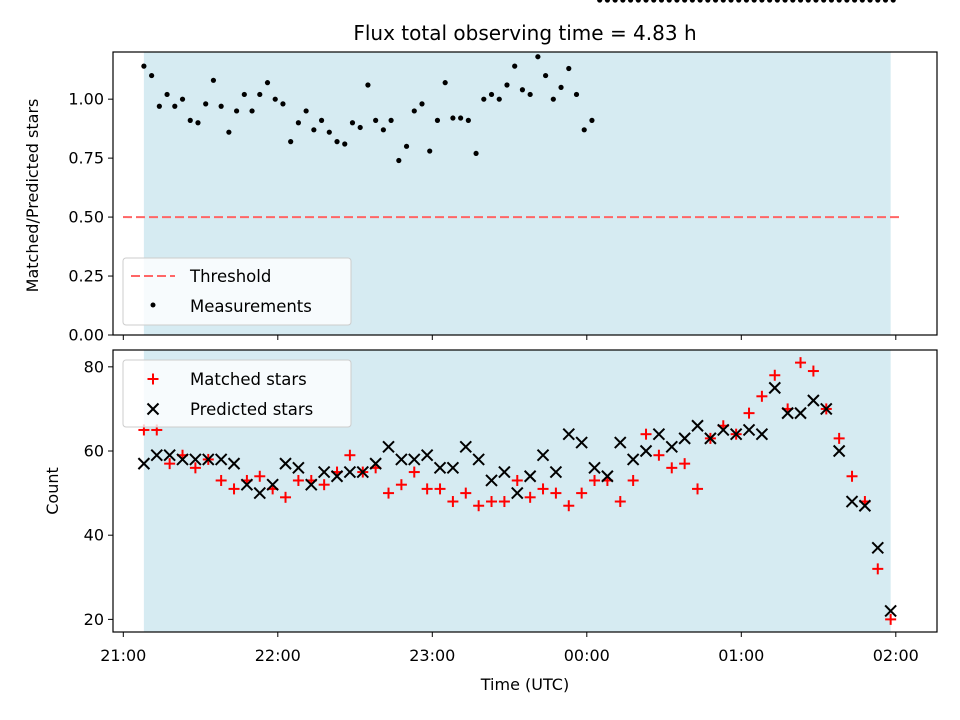  What do you see at coordinates (251, 306) in the screenshot?
I see `legend-measurement-label: Measurements` at bounding box center [251, 306].